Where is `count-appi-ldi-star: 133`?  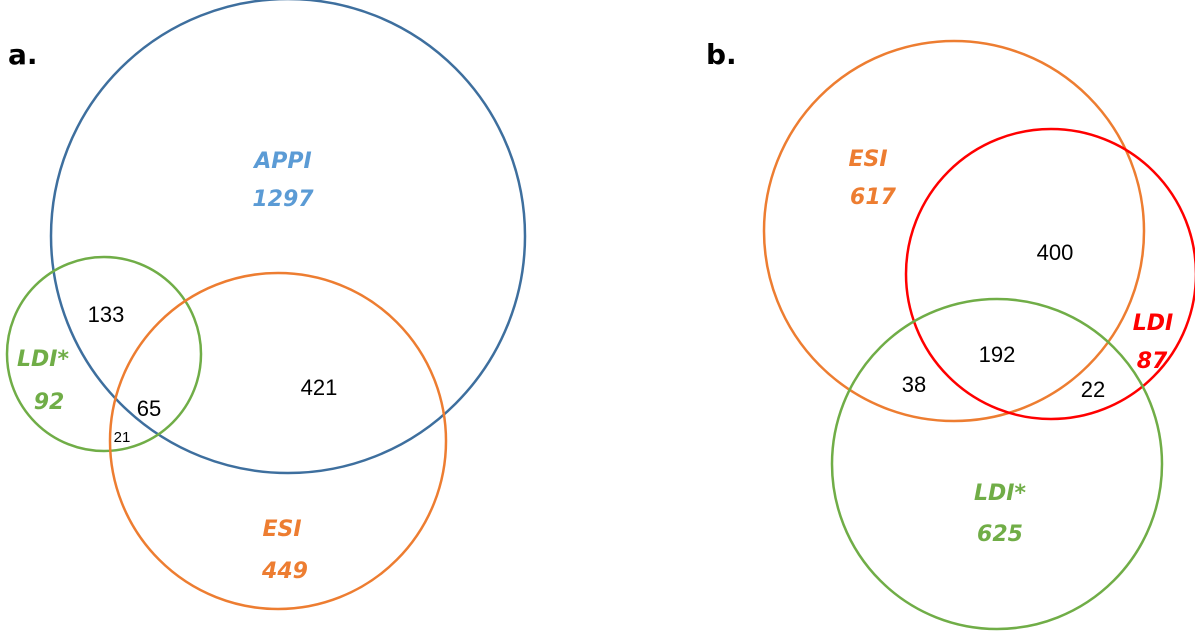
count-appi-ldi-star: 133 is located at coordinates (106, 314).